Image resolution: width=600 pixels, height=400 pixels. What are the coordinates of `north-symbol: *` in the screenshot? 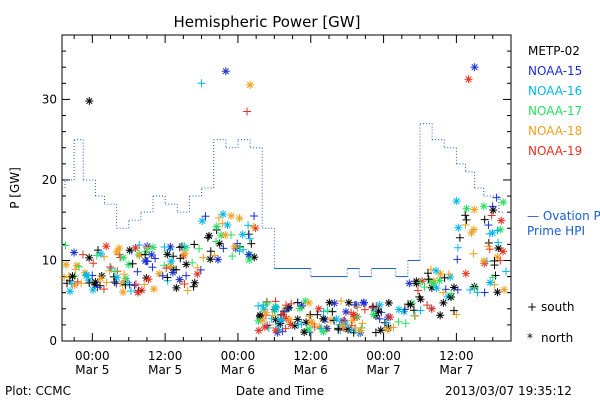 It's located at (530, 338).